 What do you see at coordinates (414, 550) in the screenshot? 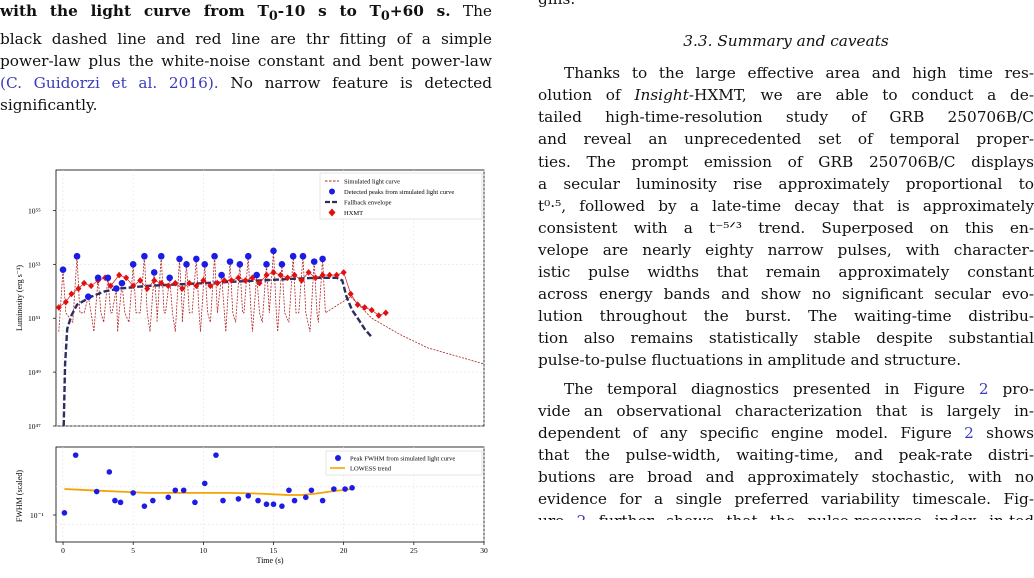
I see `x-tick-label: 25` at bounding box center [414, 550].